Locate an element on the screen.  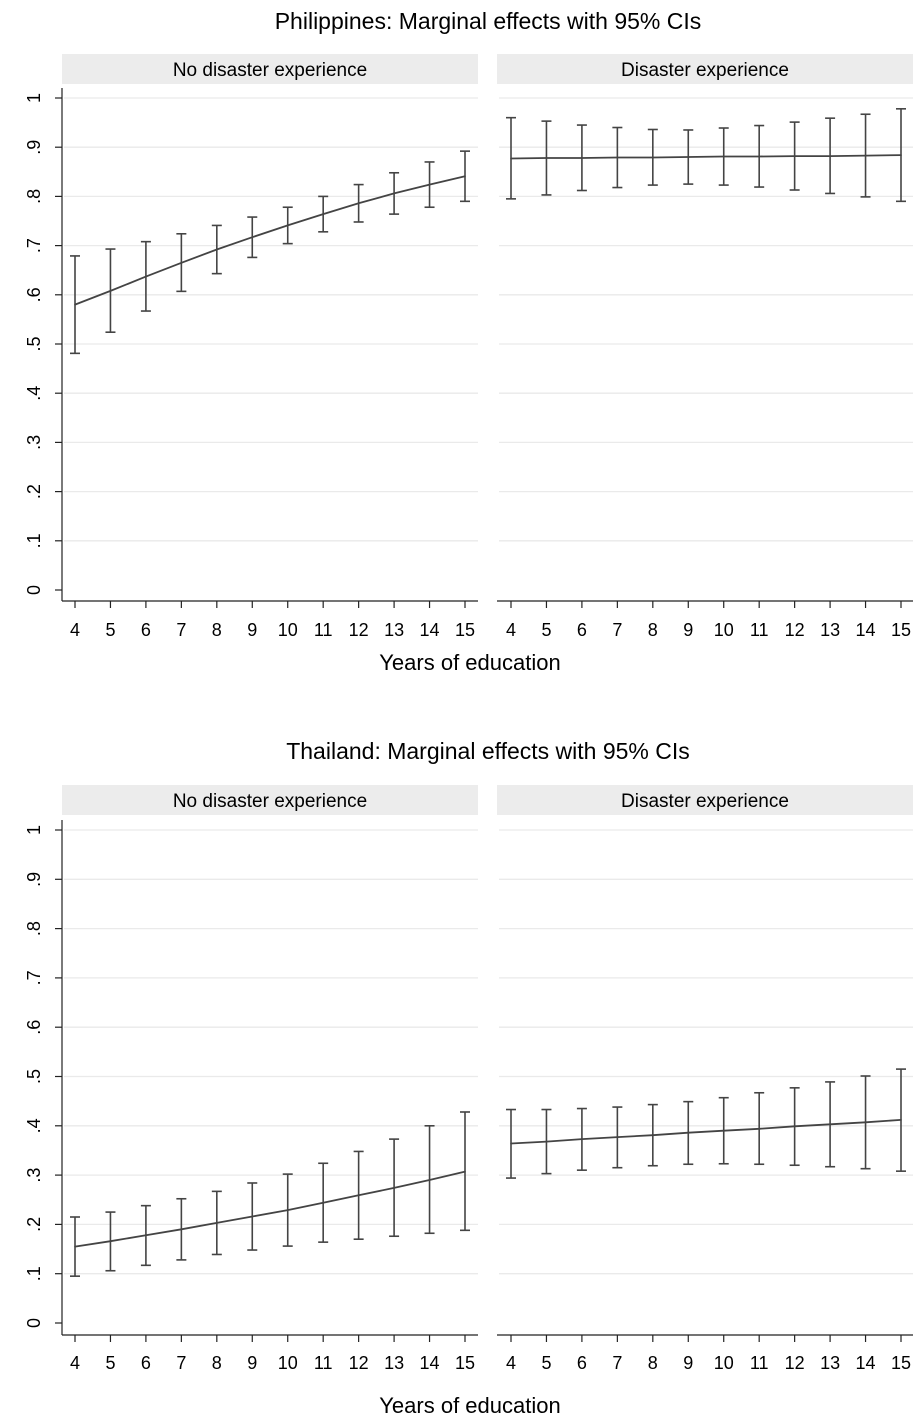
fig1-panel1-x-tick-label: 9 is located at coordinates (252, 630).